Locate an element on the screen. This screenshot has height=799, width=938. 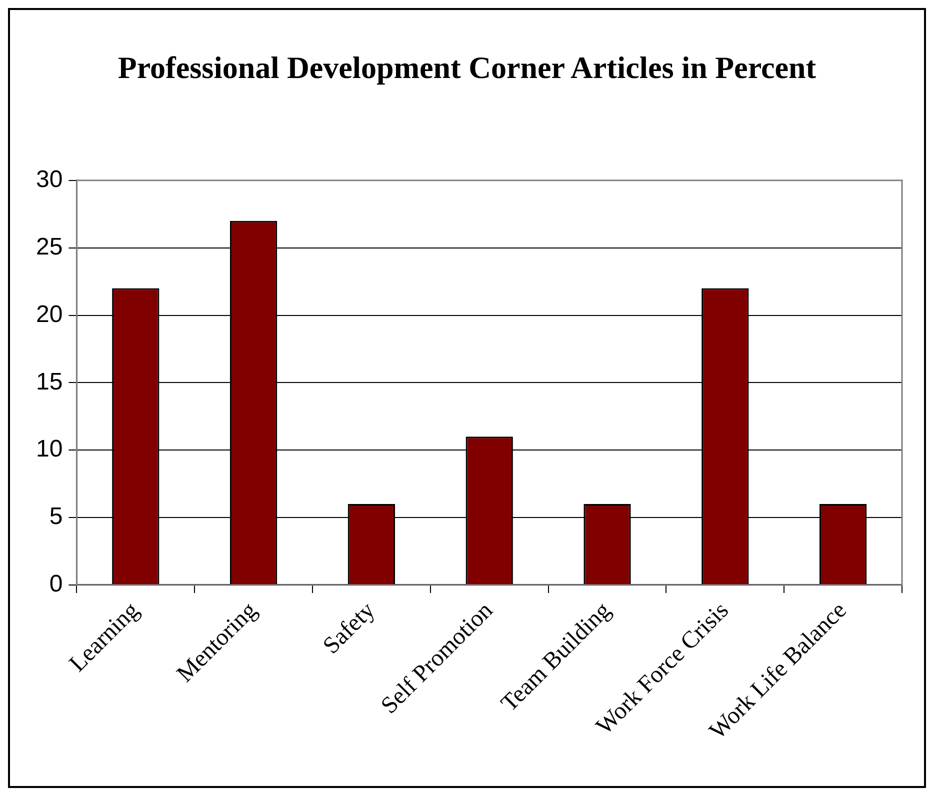
y-tick-label: 10 is located at coordinates (49, 449).